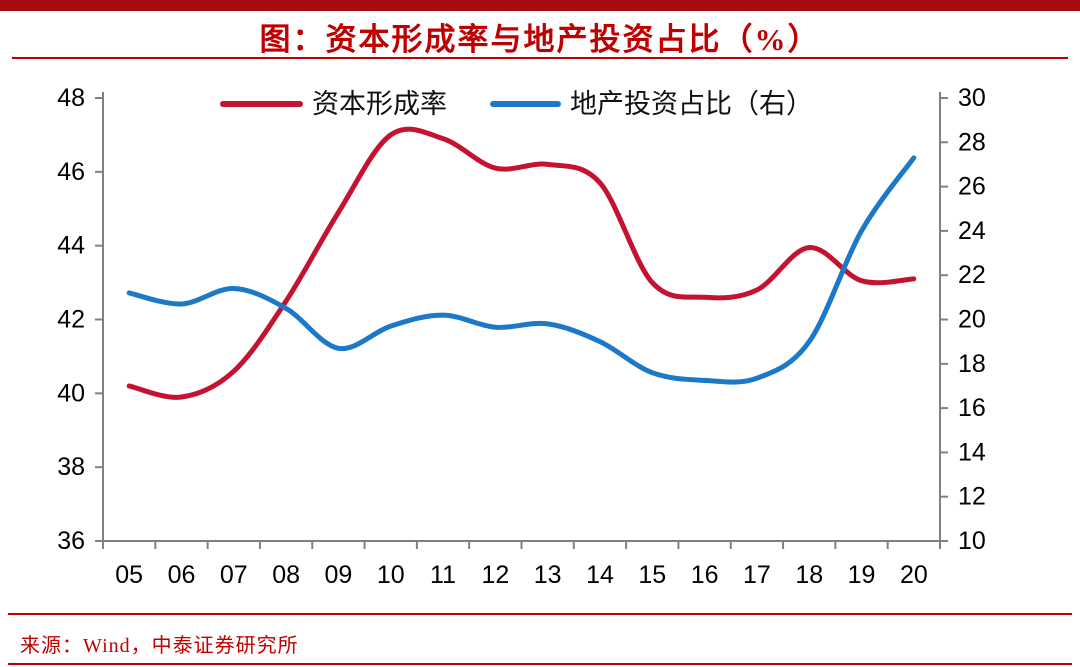 This screenshot has height=667, width=1080. Describe the element at coordinates (972, 231) in the screenshot. I see `right-axis-label: 24` at that location.